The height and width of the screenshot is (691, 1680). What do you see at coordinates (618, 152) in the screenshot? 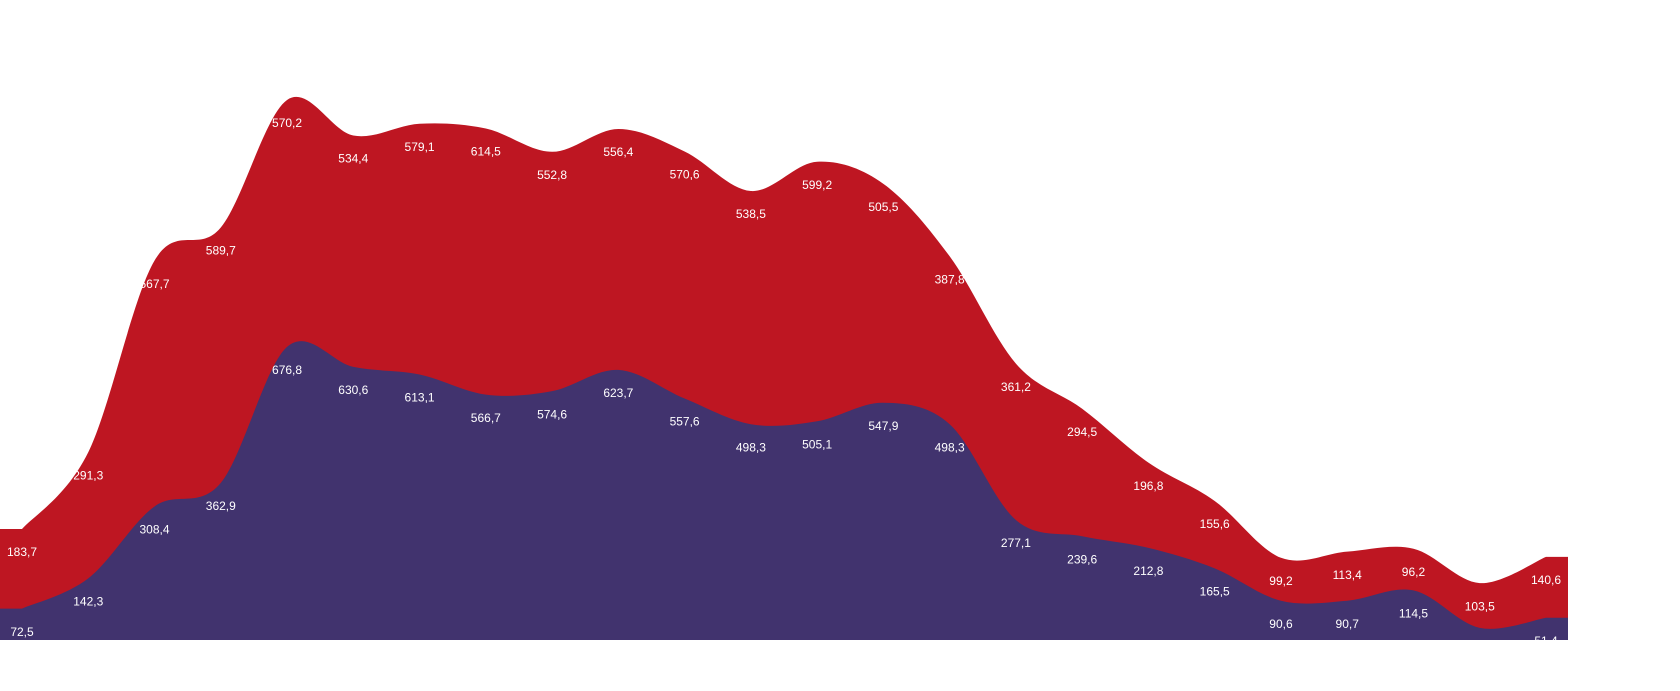
I see `data-label: 556,4` at bounding box center [618, 152].